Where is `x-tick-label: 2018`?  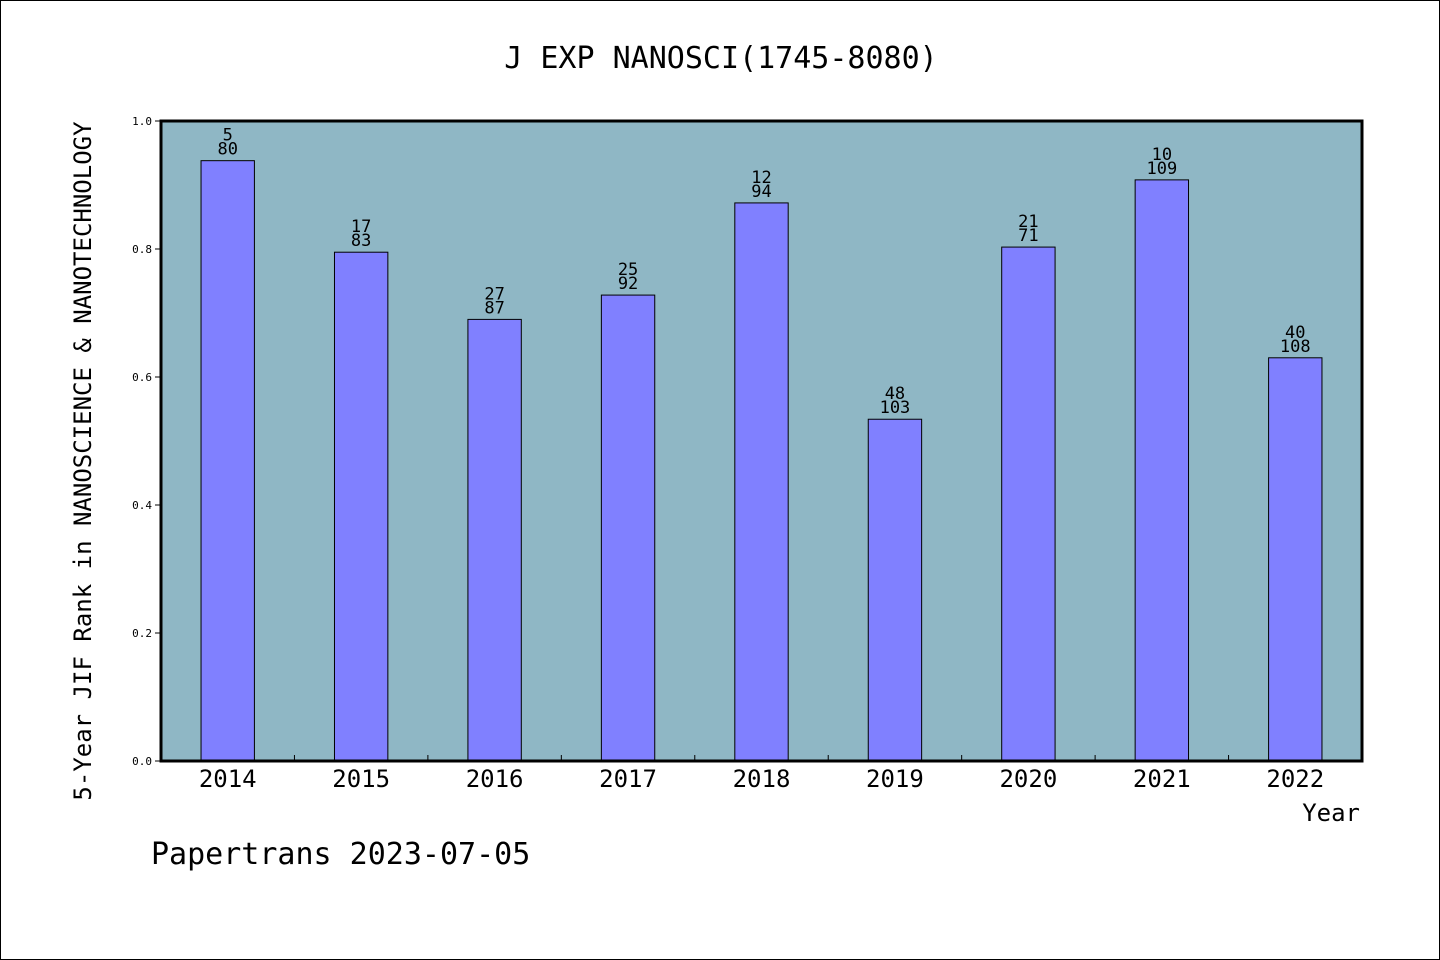
x-tick-label: 2018 is located at coordinates (762, 779).